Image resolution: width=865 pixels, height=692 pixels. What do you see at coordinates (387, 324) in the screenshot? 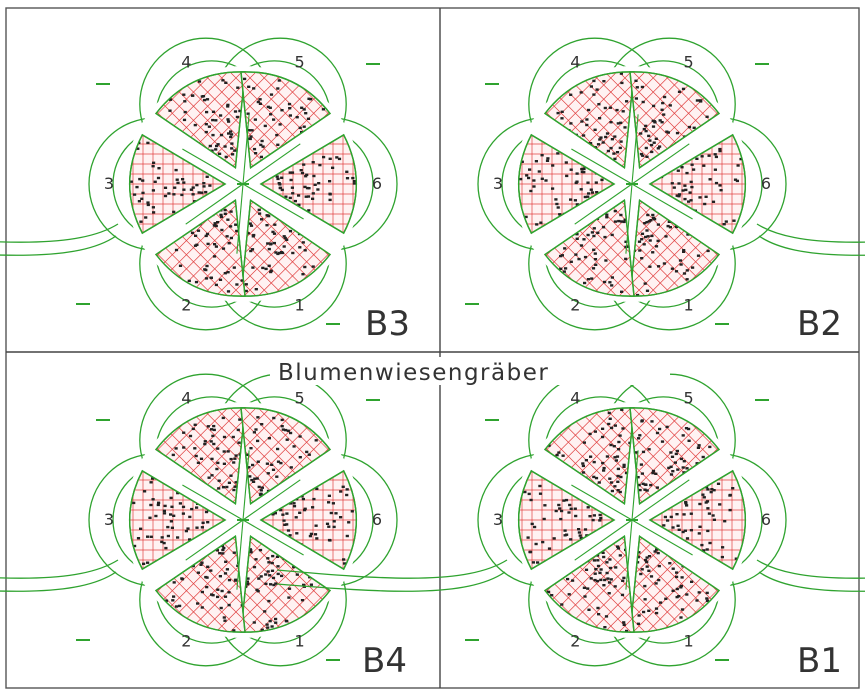
I see `section-label-b3: B3` at bounding box center [387, 324].